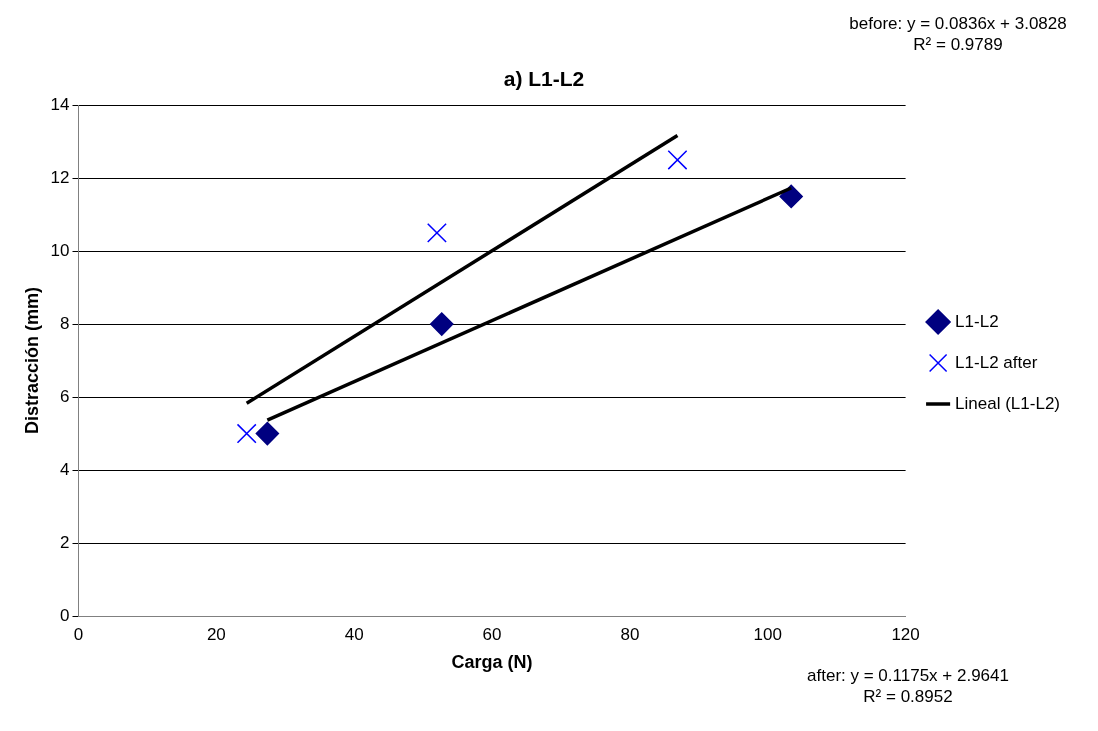 The height and width of the screenshot is (731, 1098). What do you see at coordinates (216, 634) in the screenshot?
I see `x-tick-label: 20` at bounding box center [216, 634].